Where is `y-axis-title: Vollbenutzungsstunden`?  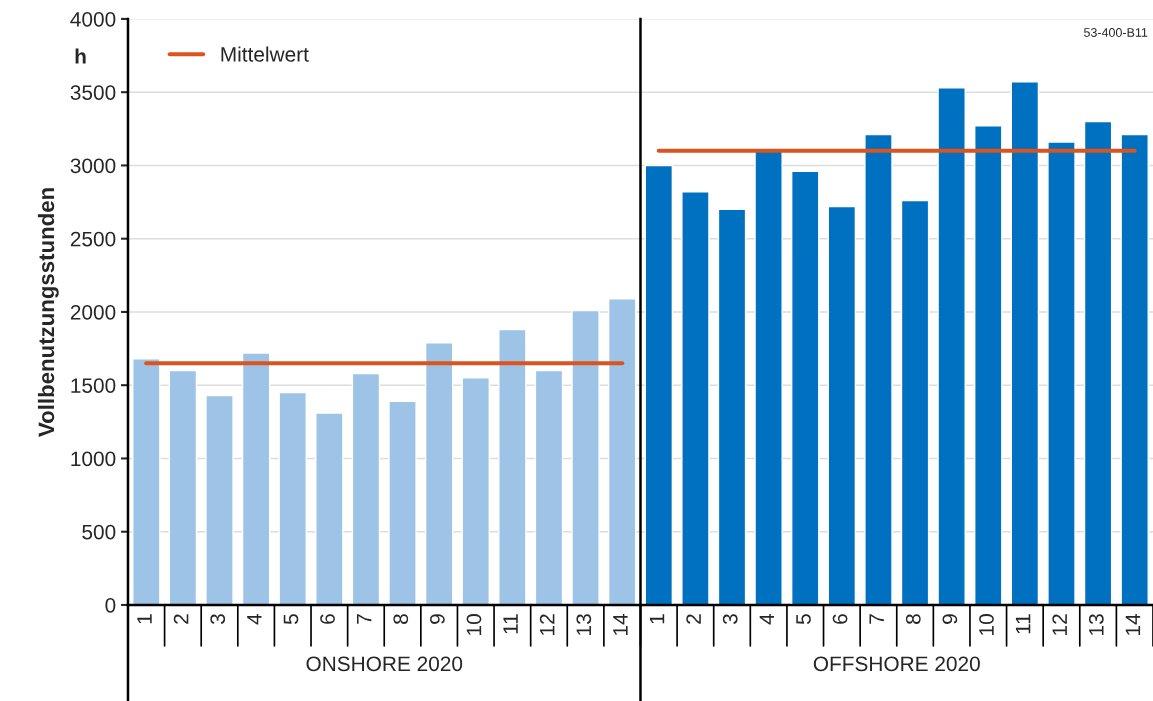
y-axis-title: Vollbenutzungsstunden is located at coordinates (48, 312).